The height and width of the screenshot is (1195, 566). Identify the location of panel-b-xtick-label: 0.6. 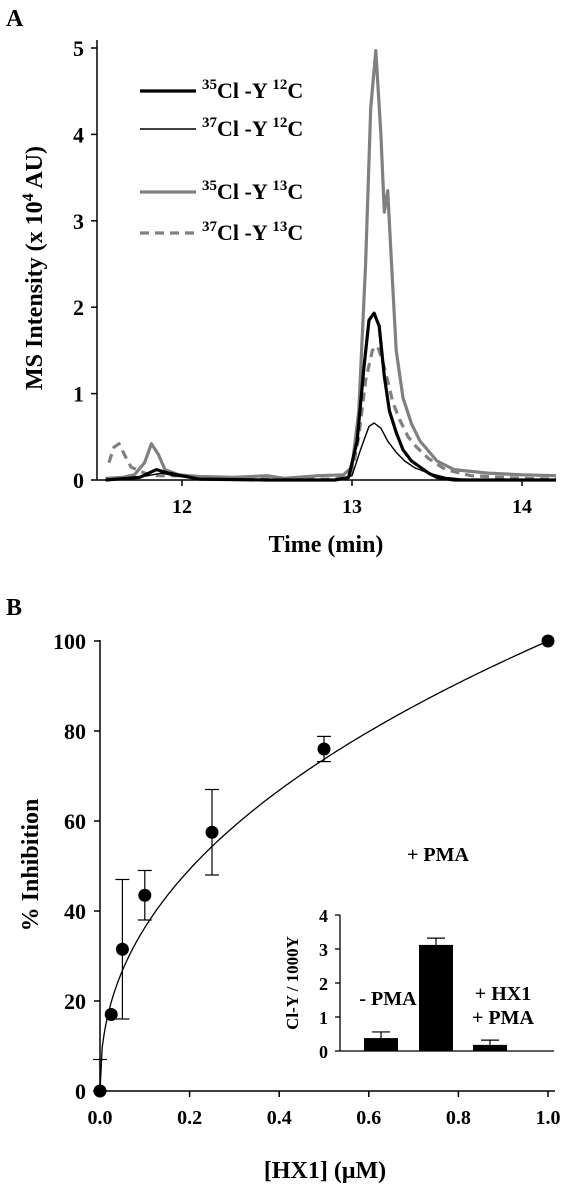
(368, 1118).